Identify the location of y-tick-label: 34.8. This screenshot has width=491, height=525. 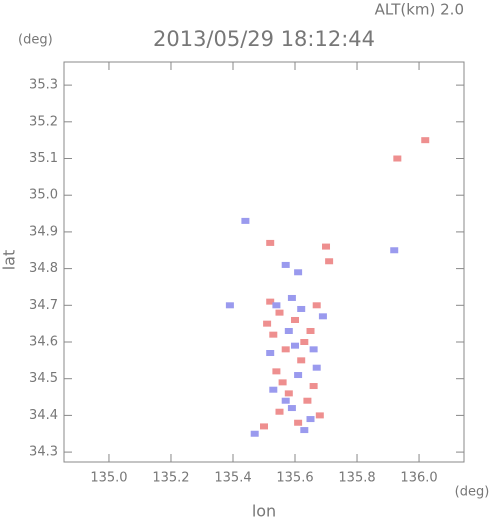
(43, 268).